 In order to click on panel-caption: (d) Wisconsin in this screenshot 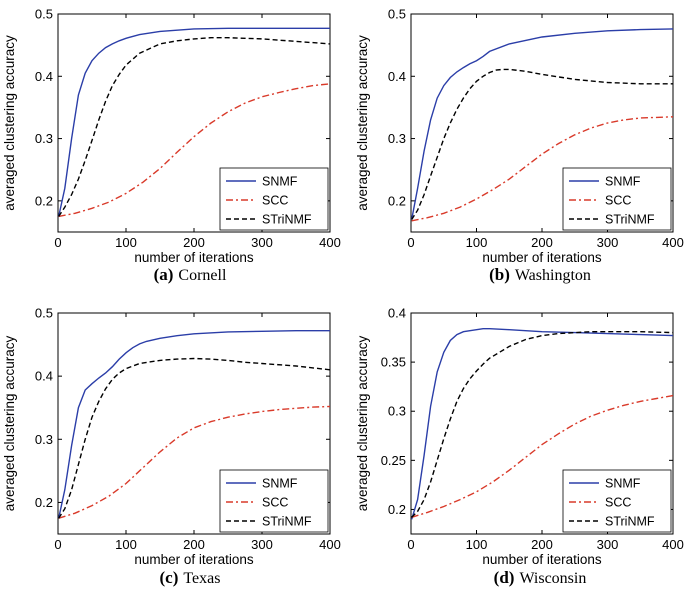, I will do `click(540, 577)`.